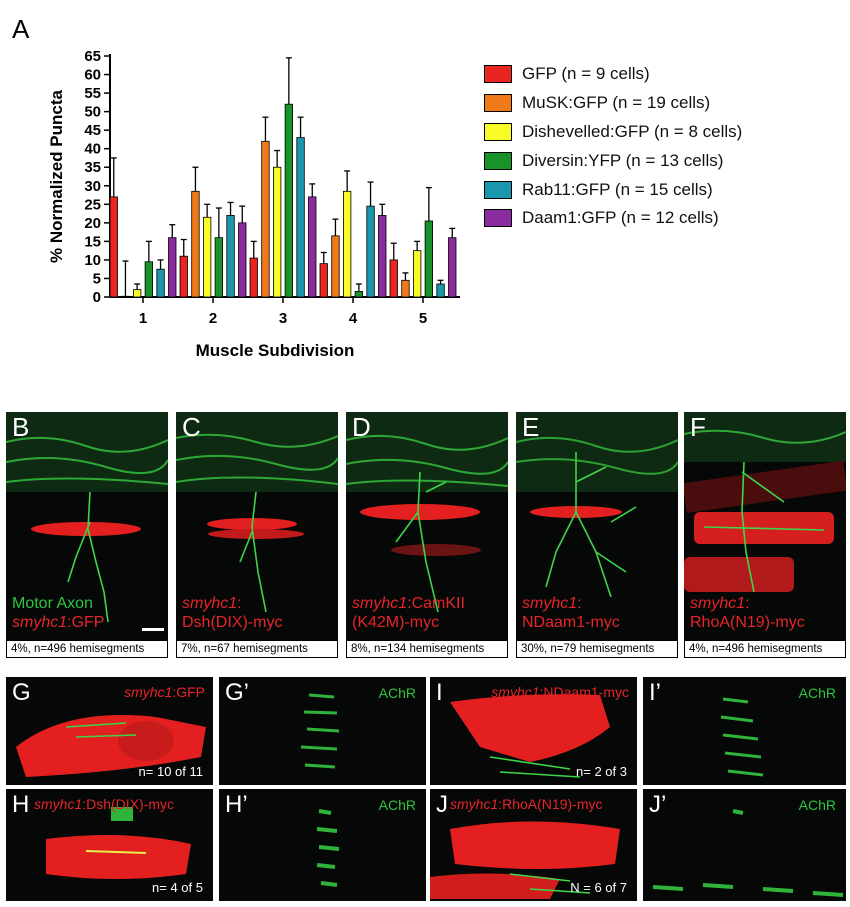 The width and height of the screenshot is (850, 907). I want to click on panel-d-label: smyhc1:CamKII (K42M)-myc, so click(408, 613).